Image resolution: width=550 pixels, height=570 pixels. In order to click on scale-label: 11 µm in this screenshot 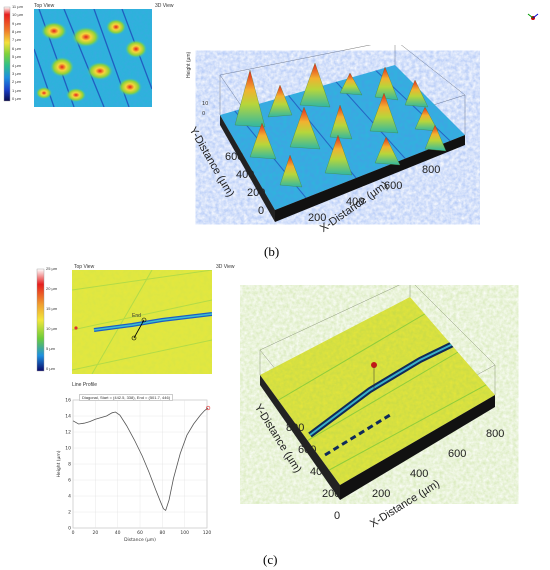, I will do `click(17, 6)`.